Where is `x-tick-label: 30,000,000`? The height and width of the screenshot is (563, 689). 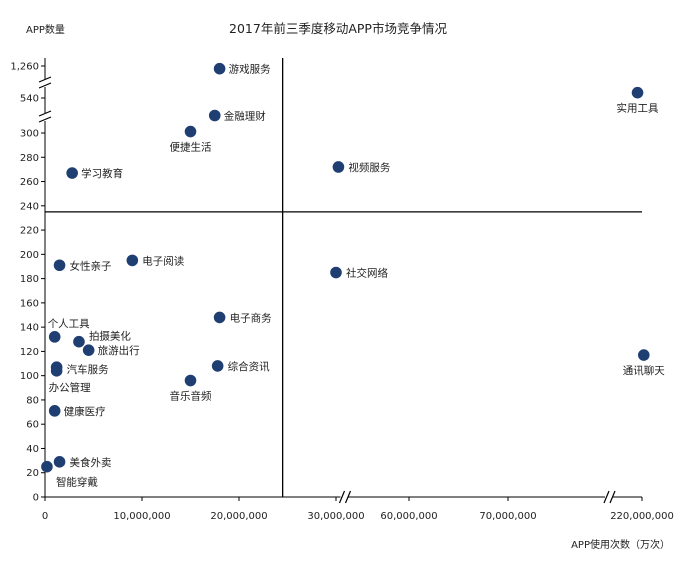
x-tick-label: 30,000,000 is located at coordinates (335, 516).